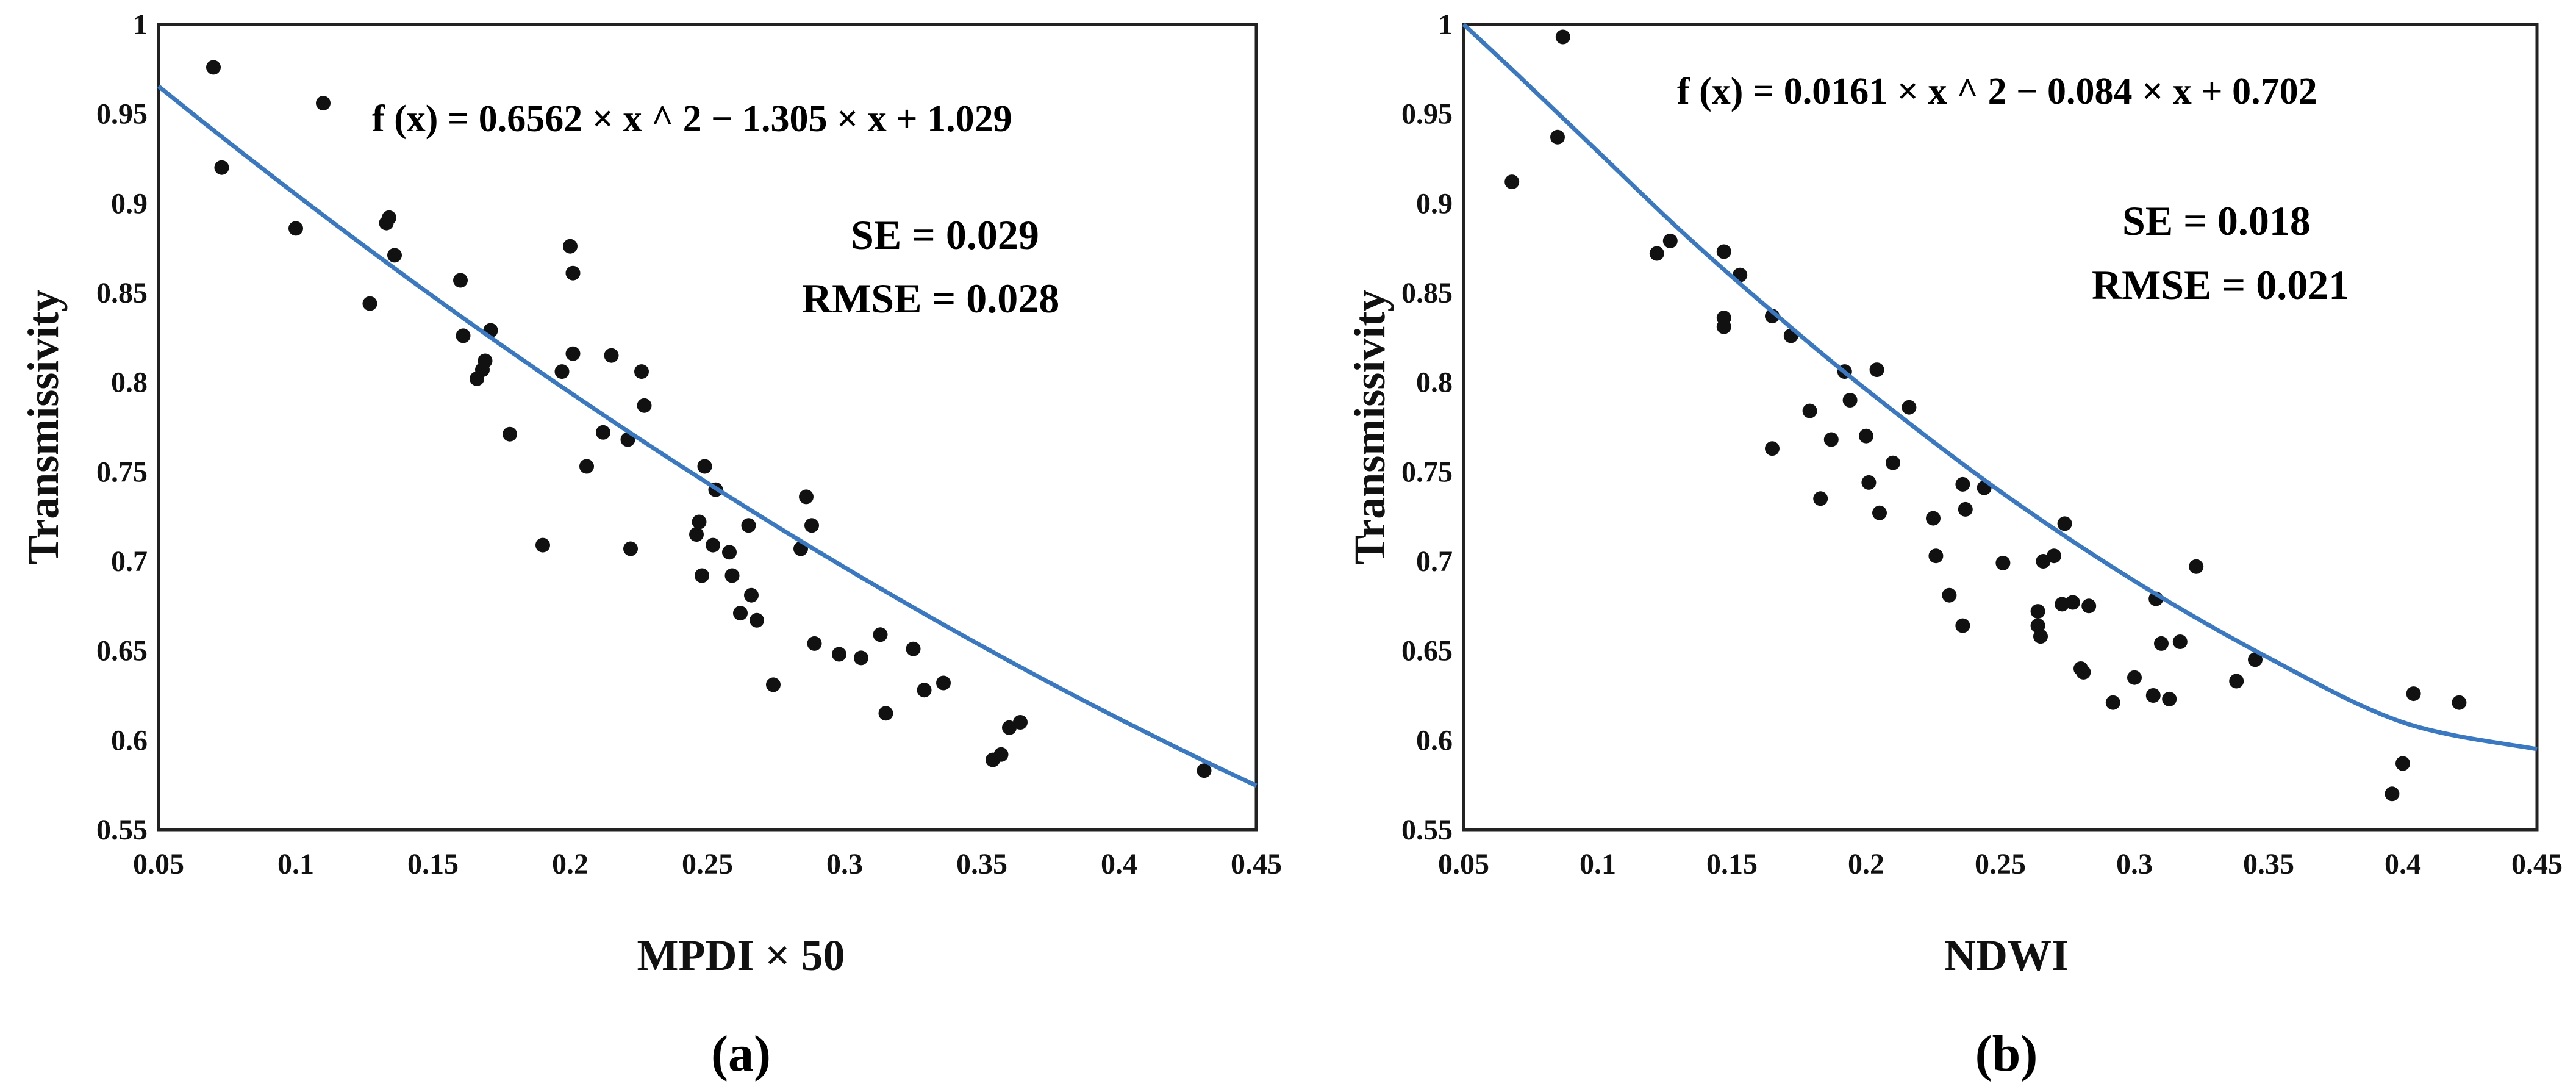 This screenshot has width=2576, height=1092. Describe the element at coordinates (129, 561) in the screenshot. I see `y-tick-label: 0.7` at that location.